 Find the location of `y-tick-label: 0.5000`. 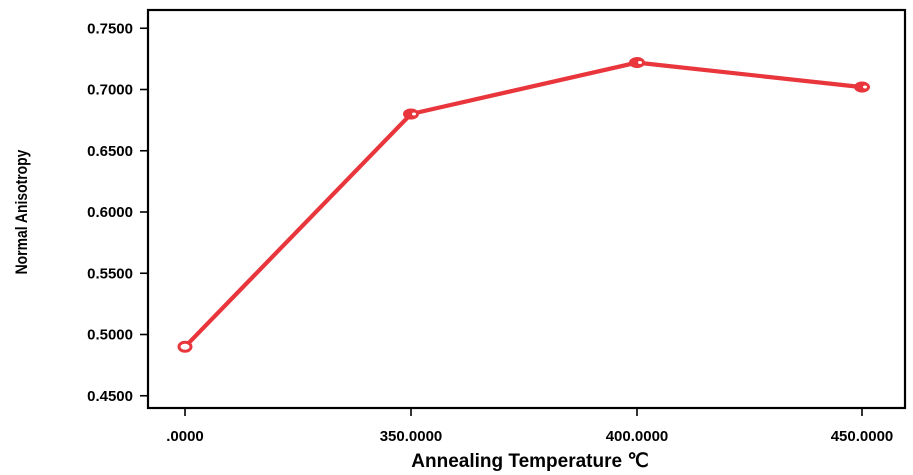

y-tick-label: 0.5000 is located at coordinates (110, 335).